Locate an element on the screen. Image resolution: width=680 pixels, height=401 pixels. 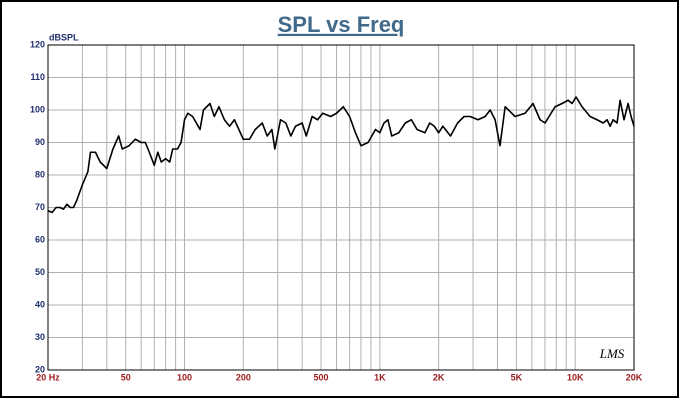
y-tick-label: 20 is located at coordinates (40, 369).